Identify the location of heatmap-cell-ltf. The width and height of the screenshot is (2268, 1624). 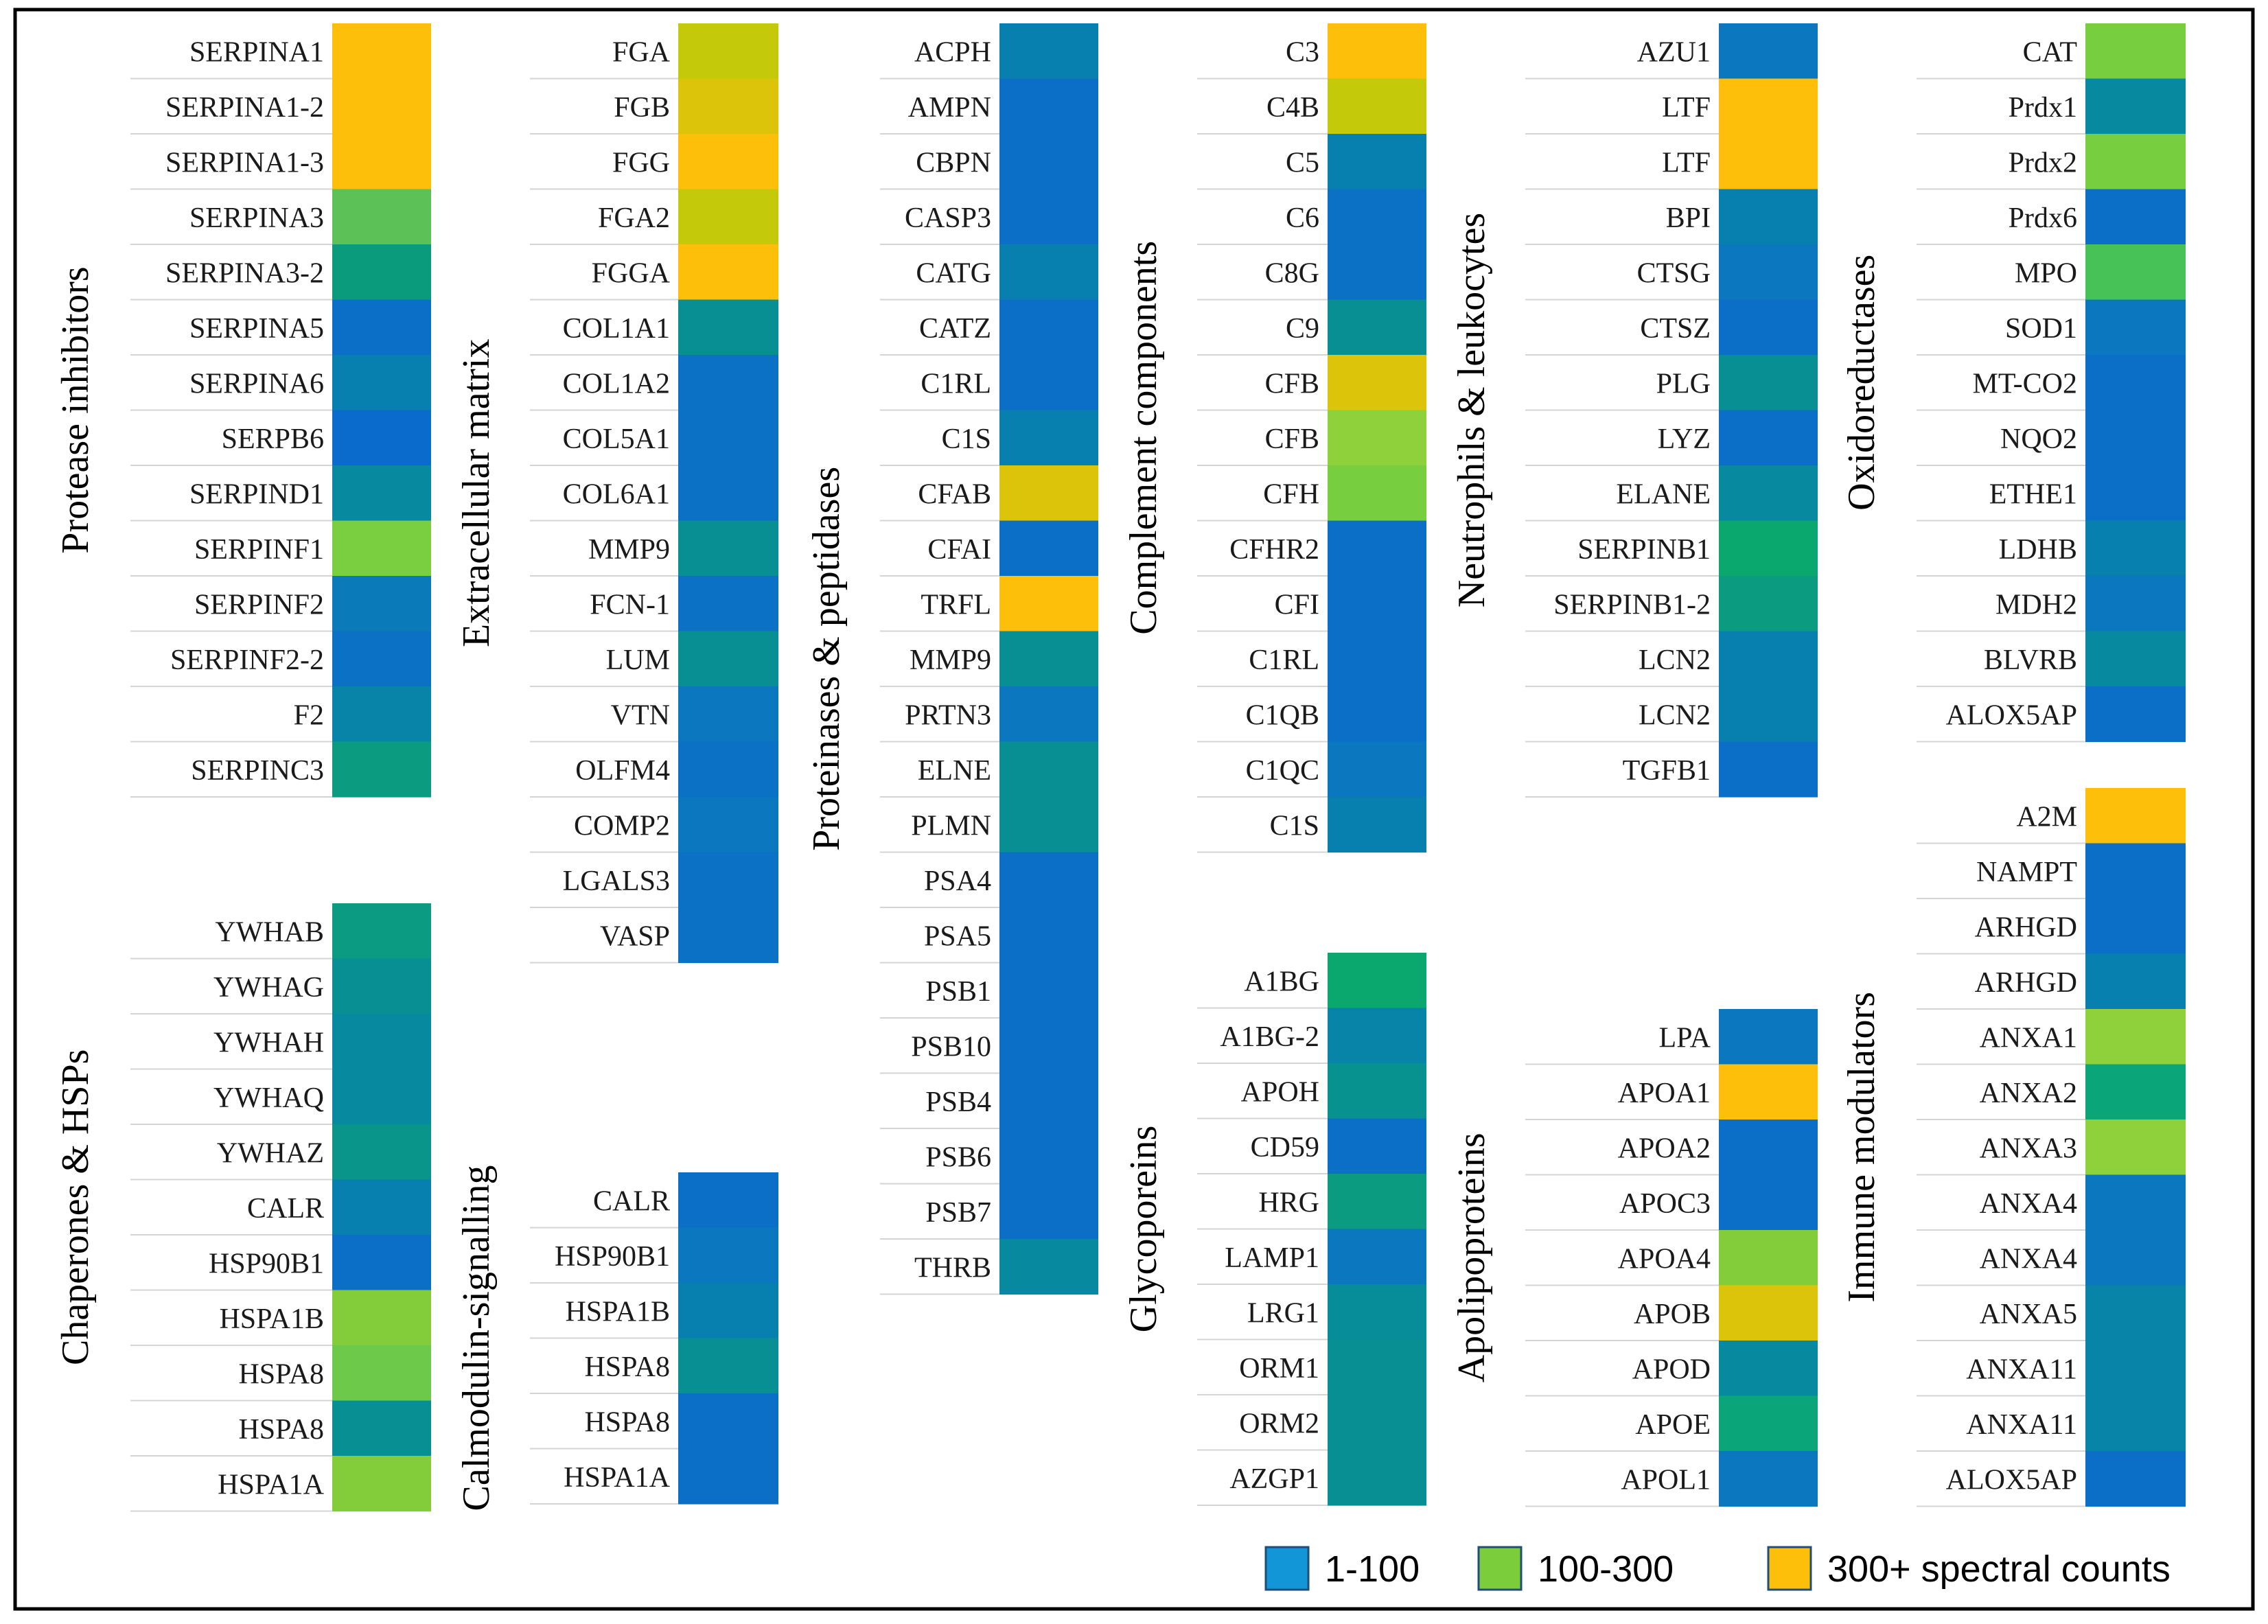
(1768, 106).